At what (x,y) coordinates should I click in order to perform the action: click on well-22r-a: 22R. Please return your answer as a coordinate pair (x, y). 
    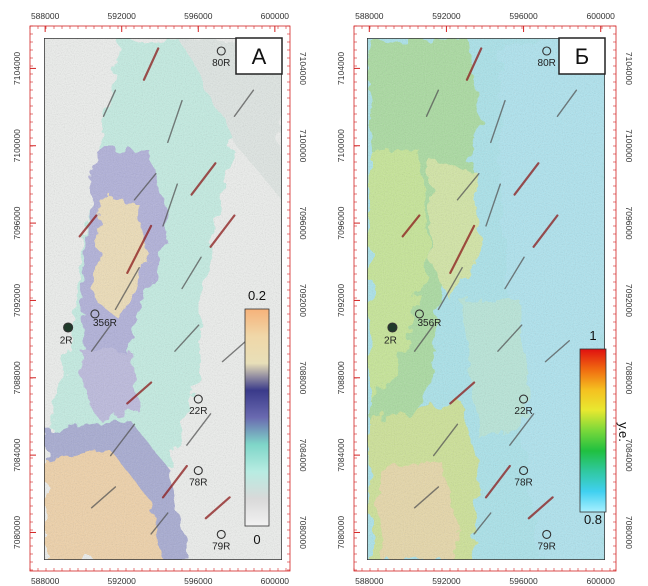
    Looking at the image, I should click on (198, 405).